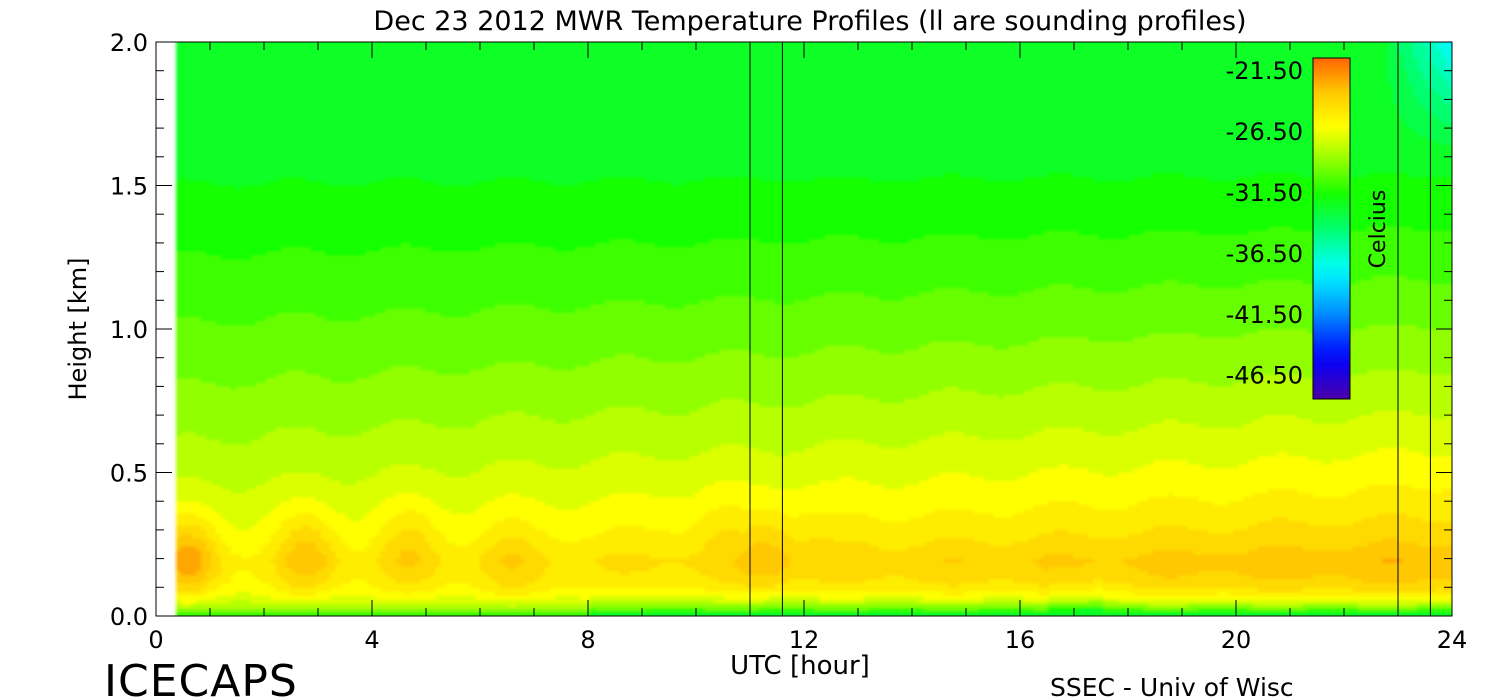 This screenshot has height=700, width=1500. Describe the element at coordinates (1264, 376) in the screenshot. I see `colorbar-tick-label: -46.50` at that location.